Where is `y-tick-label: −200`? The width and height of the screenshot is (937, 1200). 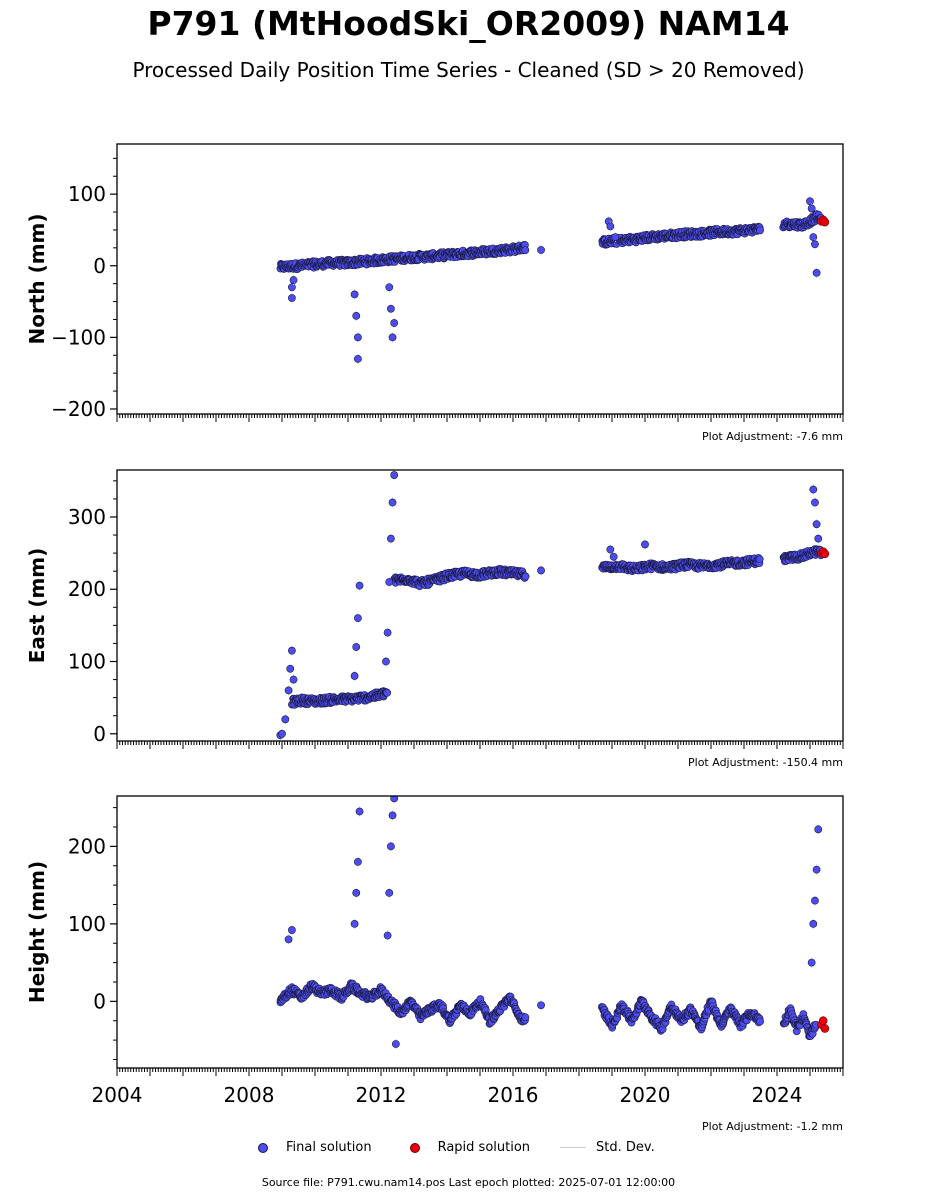
y-tick-label: −200 is located at coordinates (78, 409).